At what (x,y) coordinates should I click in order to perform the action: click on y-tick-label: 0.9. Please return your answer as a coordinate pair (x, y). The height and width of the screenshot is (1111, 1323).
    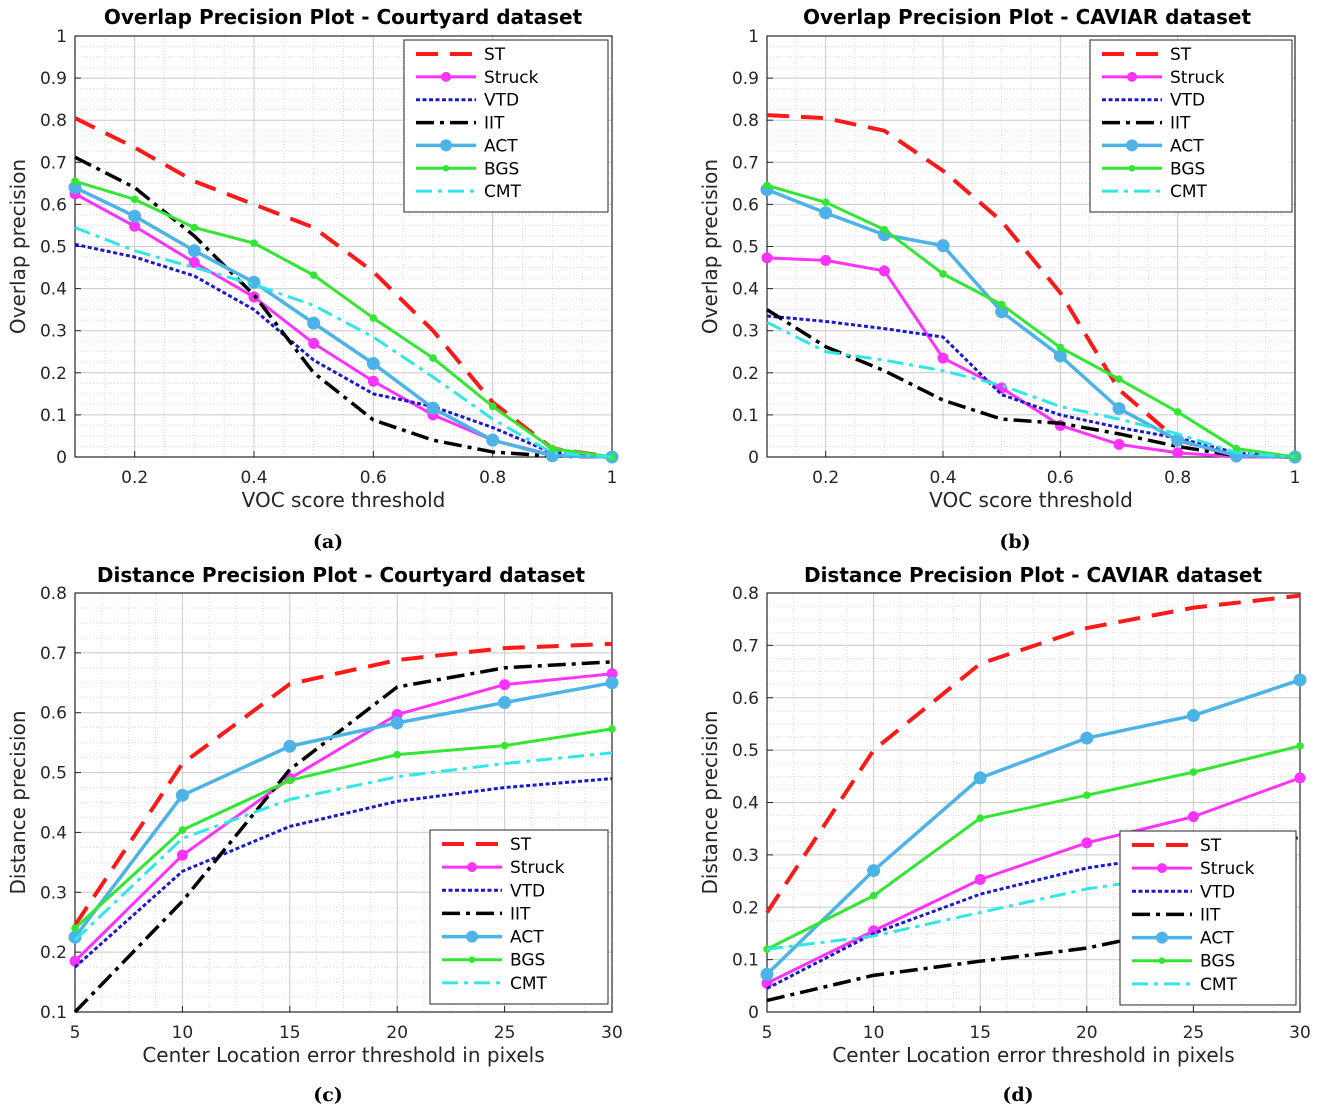
    Looking at the image, I should click on (53, 79).